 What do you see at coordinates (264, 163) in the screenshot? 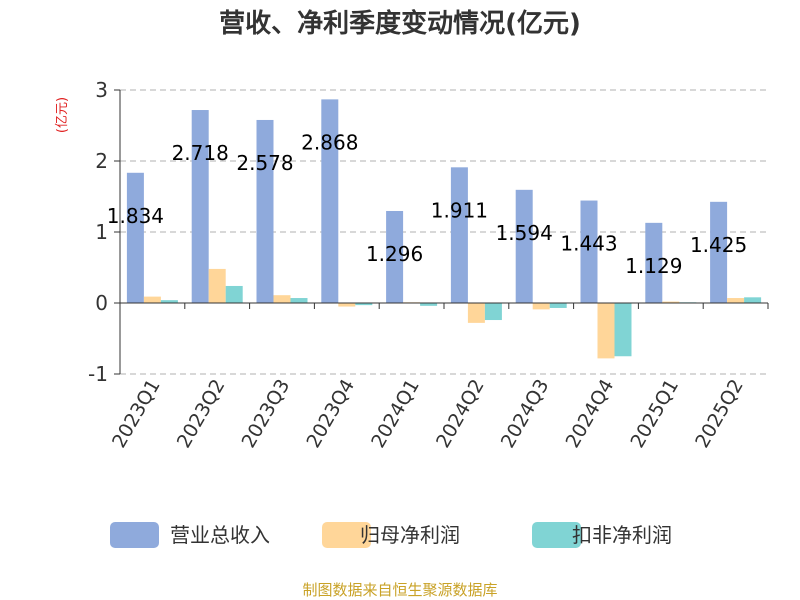
I see `data-label: 2.578` at bounding box center [264, 163].